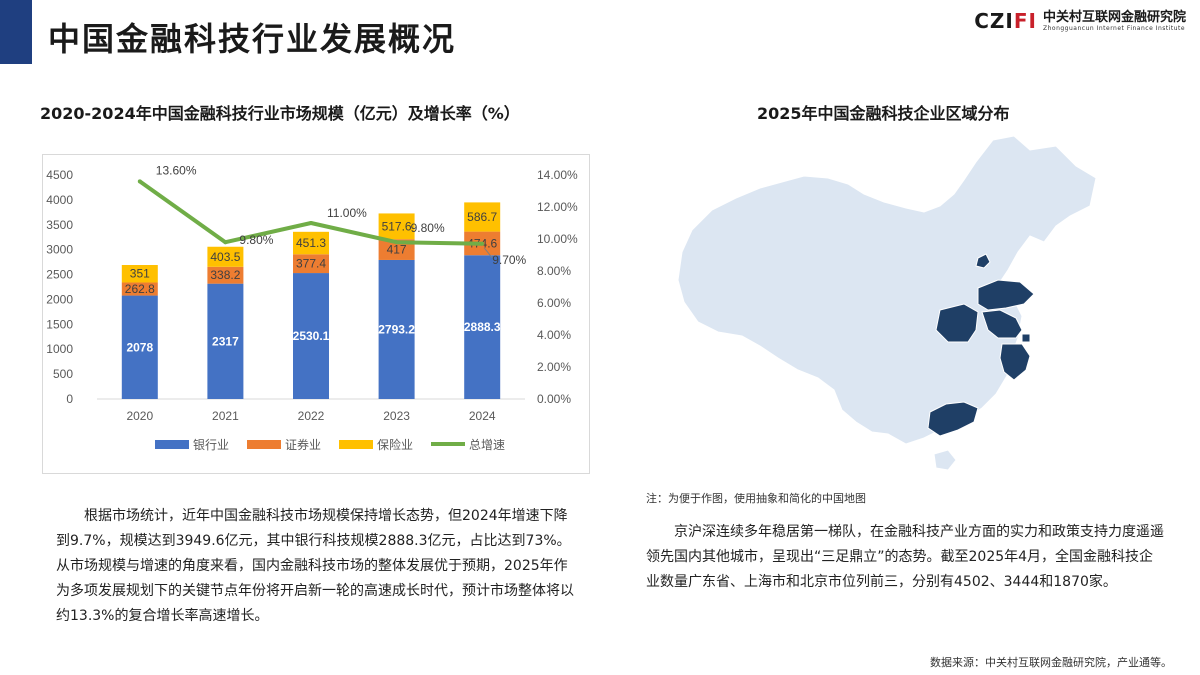 The width and height of the screenshot is (1200, 675). Describe the element at coordinates (1114, 28) in the screenshot. I see `logo-name-en: Zhongguancun Internet Finance Institute` at that location.